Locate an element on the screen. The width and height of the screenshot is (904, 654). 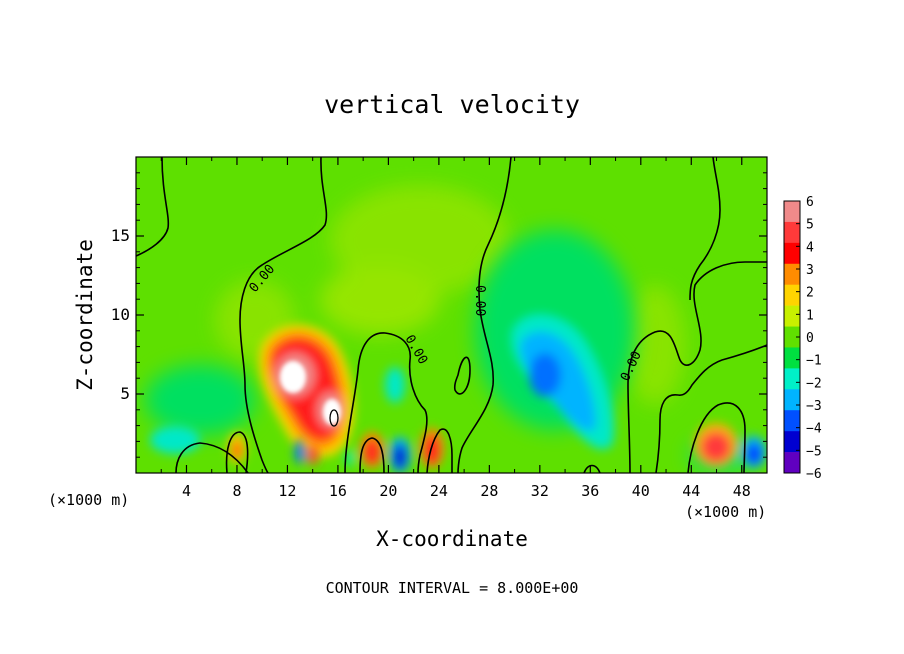
chart-title: vertical velocity is located at coordinates (452, 104).